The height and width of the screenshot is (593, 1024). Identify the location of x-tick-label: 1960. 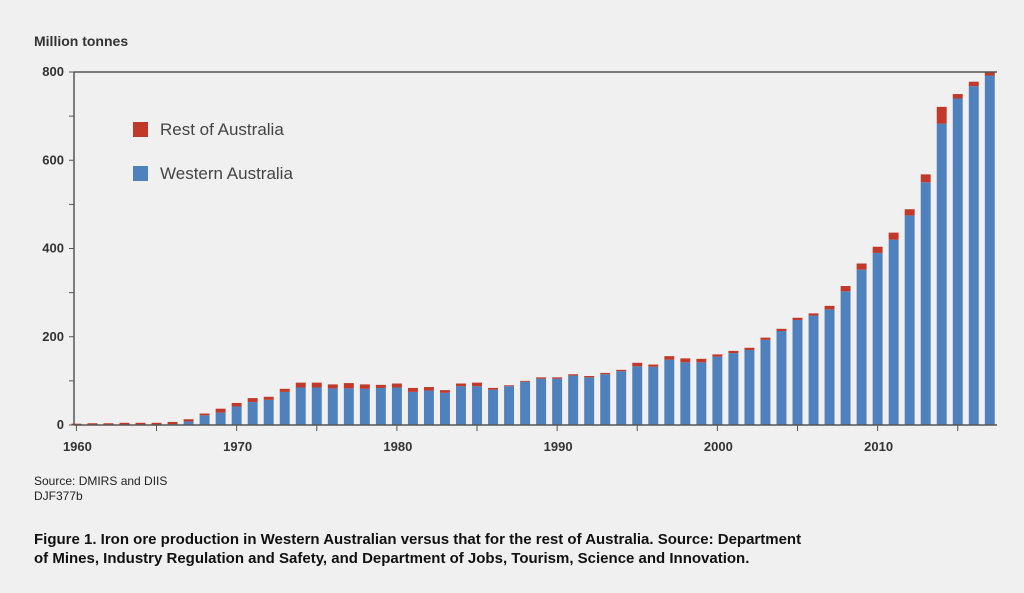
(77, 446).